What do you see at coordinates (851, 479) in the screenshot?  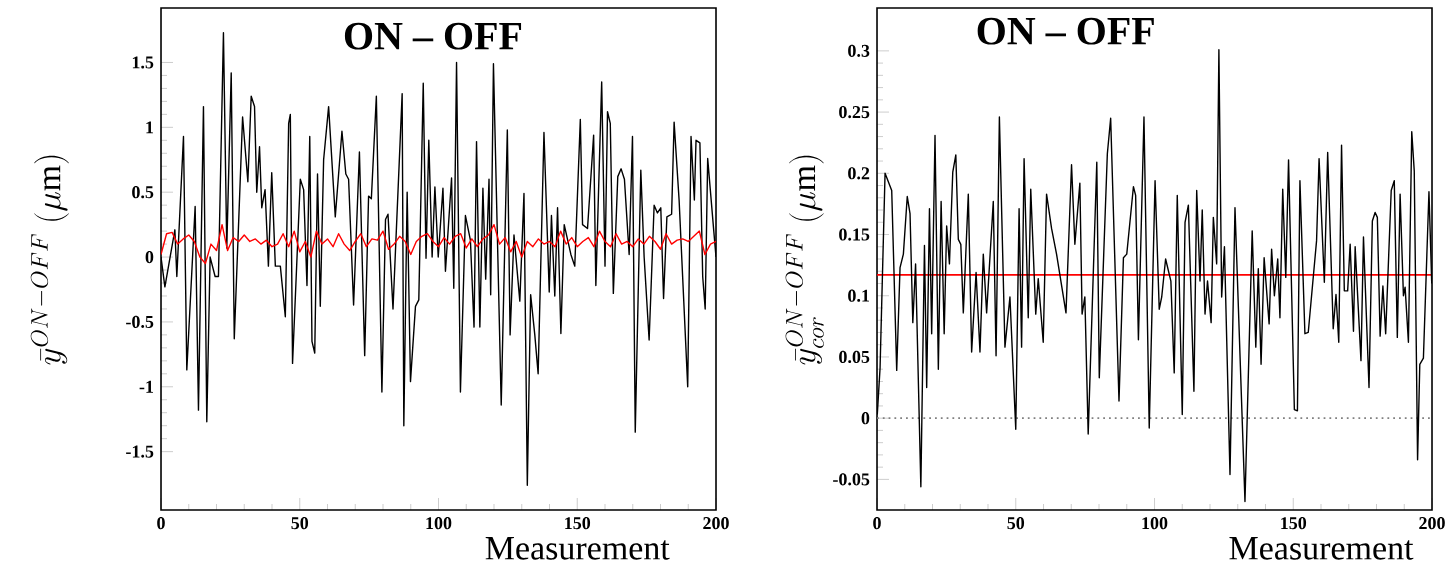 I see `y-tick-label: -0.05` at bounding box center [851, 479].